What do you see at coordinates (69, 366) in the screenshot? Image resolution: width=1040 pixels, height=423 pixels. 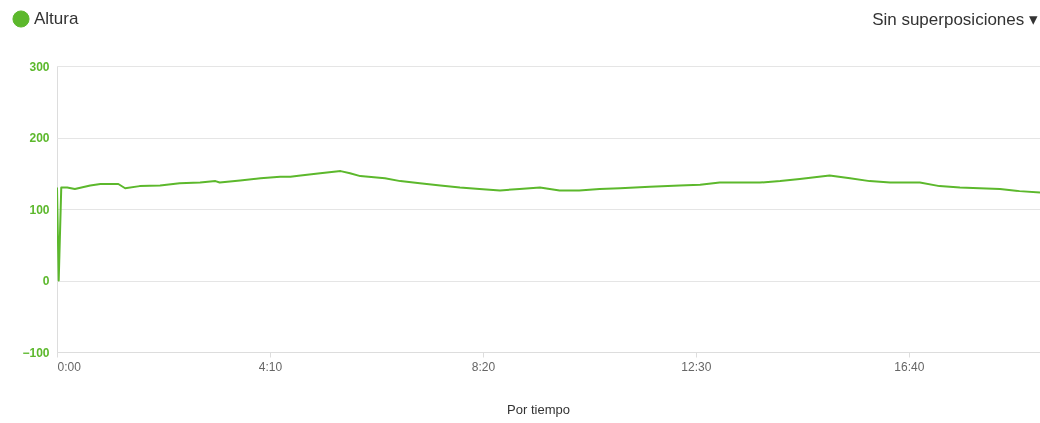 I see `x-tick-label: 0:00` at bounding box center [69, 366].